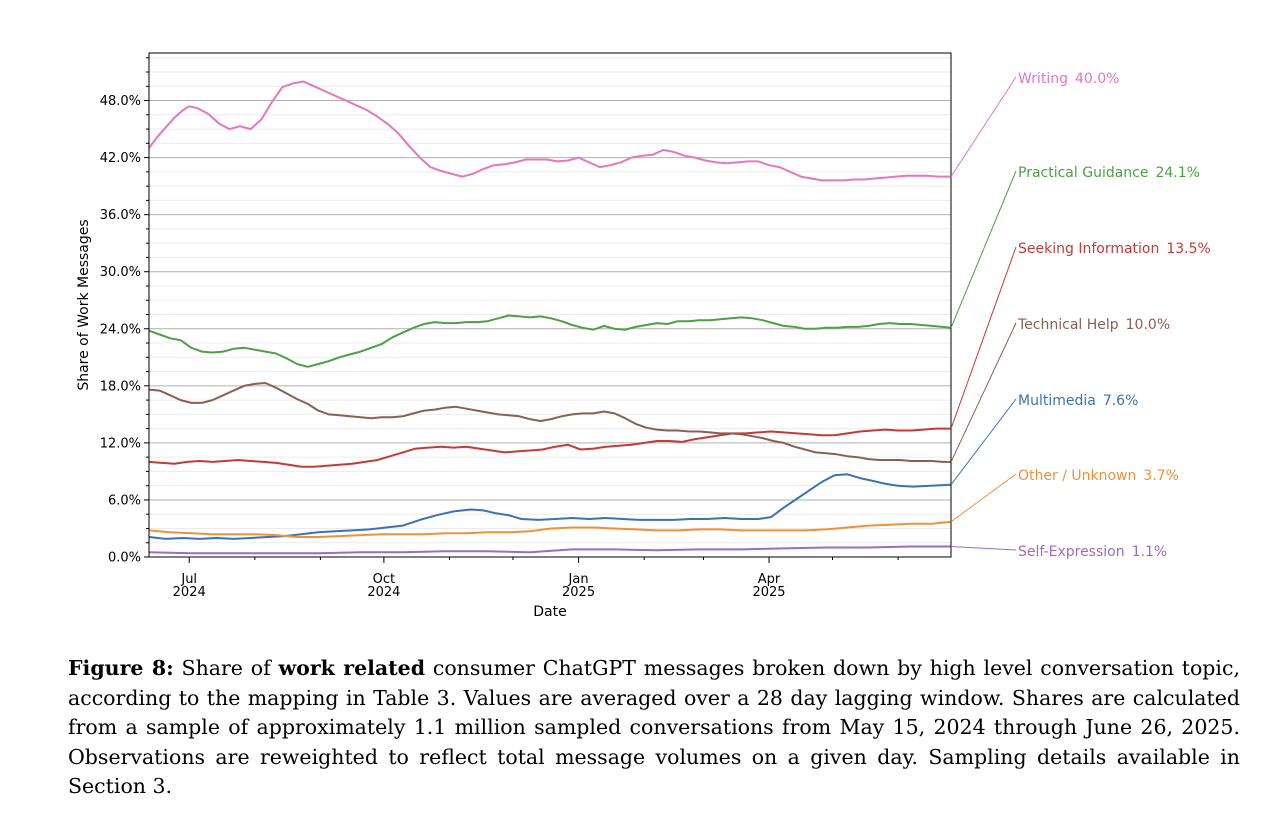 The width and height of the screenshot is (1262, 816). What do you see at coordinates (1092, 552) in the screenshot?
I see `end-label: Self-Expression 1.1%` at bounding box center [1092, 552].